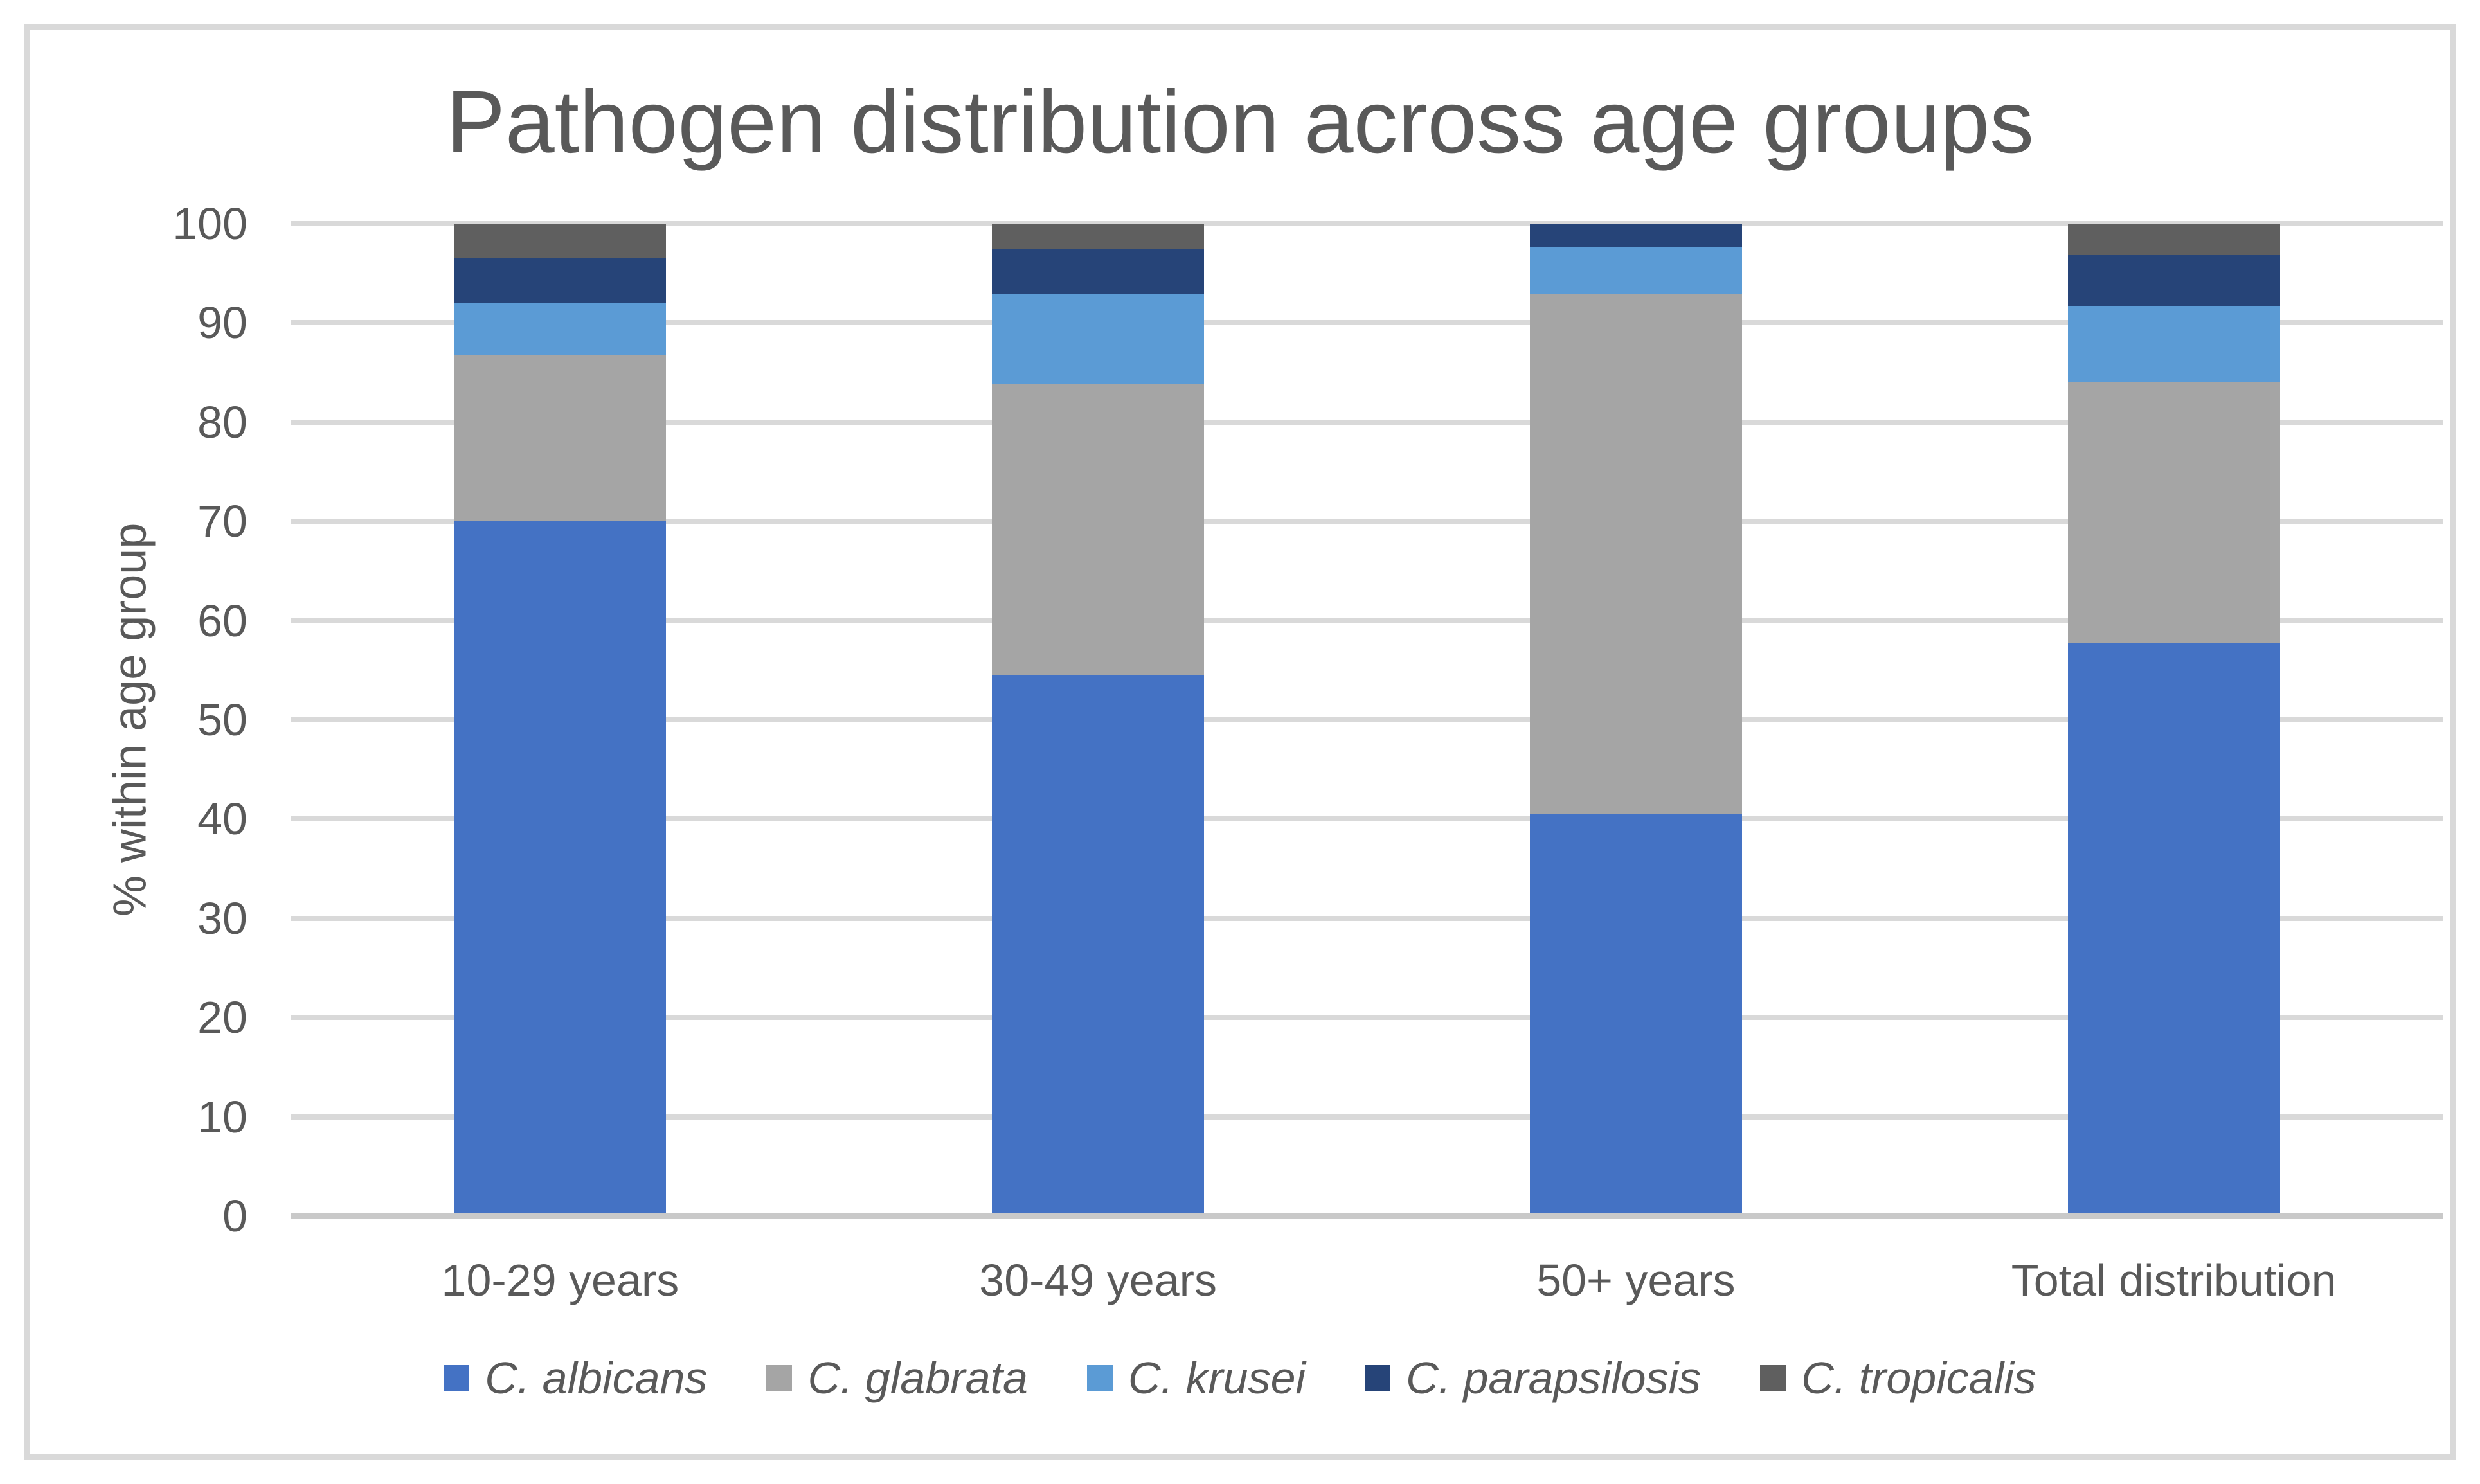  Describe the element at coordinates (1240, 122) in the screenshot. I see `chart-title: Pathogen distribution across age groups` at that location.